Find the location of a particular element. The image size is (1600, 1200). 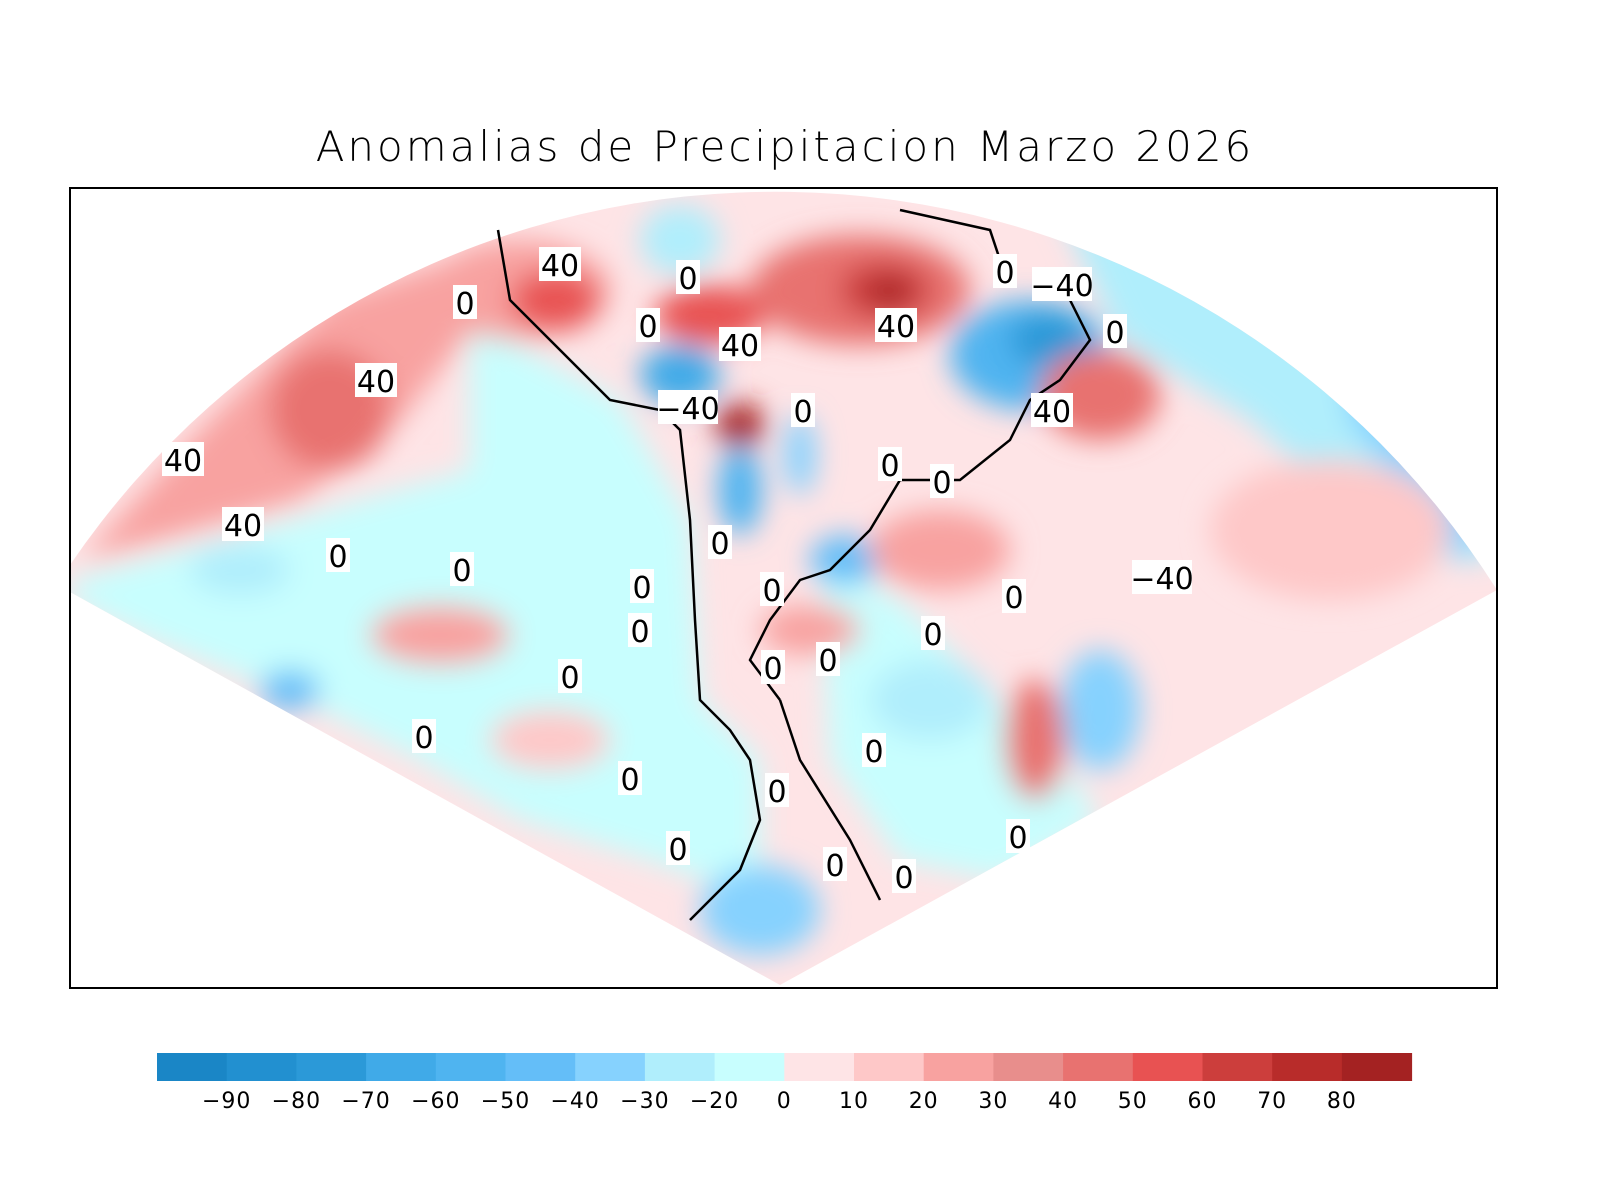

colorbar-tick-label: 60 is located at coordinates (1203, 1101).